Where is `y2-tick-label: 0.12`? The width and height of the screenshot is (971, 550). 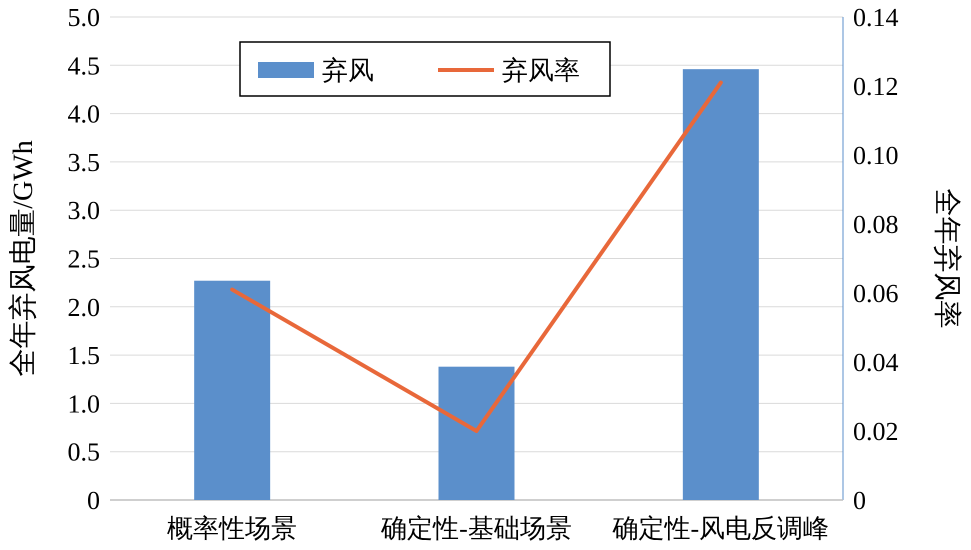 y2-tick-label: 0.12 is located at coordinates (875, 86).